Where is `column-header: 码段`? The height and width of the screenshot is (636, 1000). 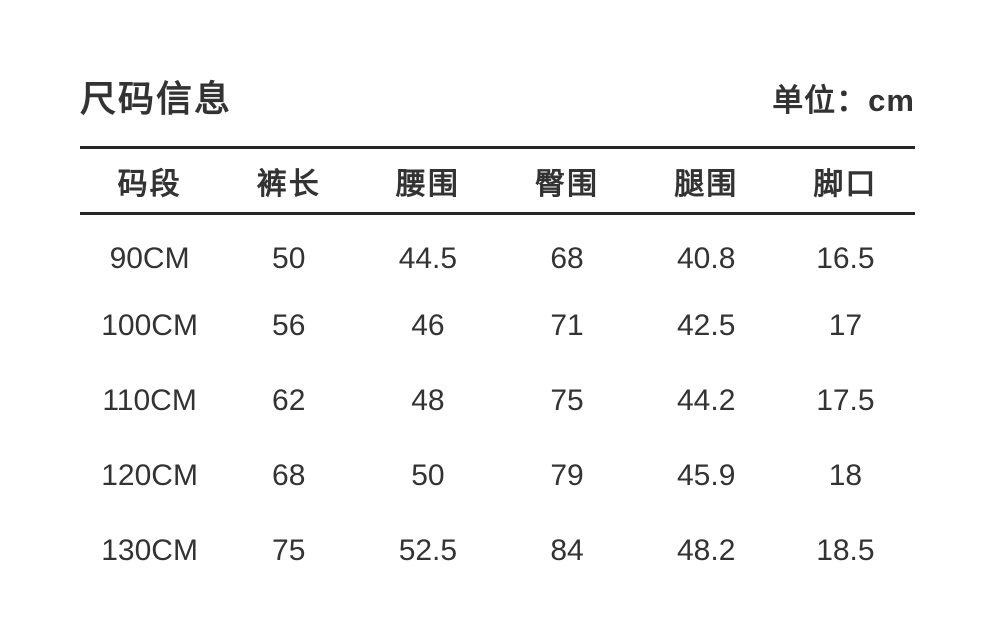
column-header: 码段 is located at coordinates (149, 184).